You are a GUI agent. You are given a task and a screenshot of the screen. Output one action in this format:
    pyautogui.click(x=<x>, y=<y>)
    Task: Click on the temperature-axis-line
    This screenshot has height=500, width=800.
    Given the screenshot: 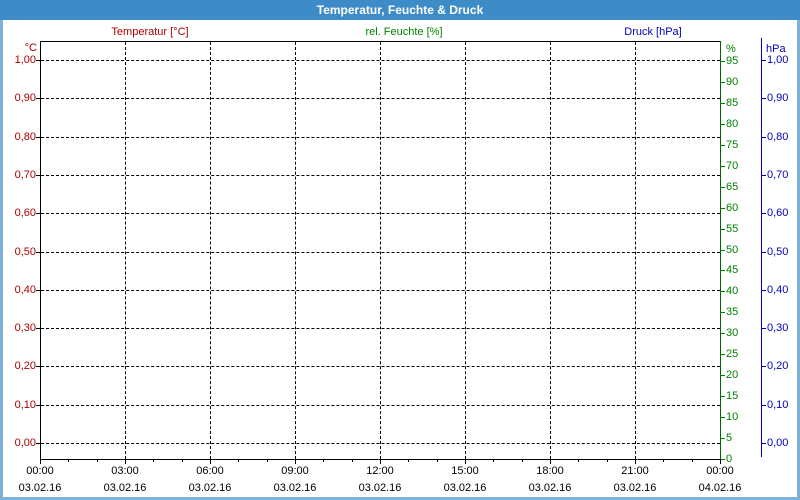 What is the action you would take?
    pyautogui.click(x=40, y=250)
    